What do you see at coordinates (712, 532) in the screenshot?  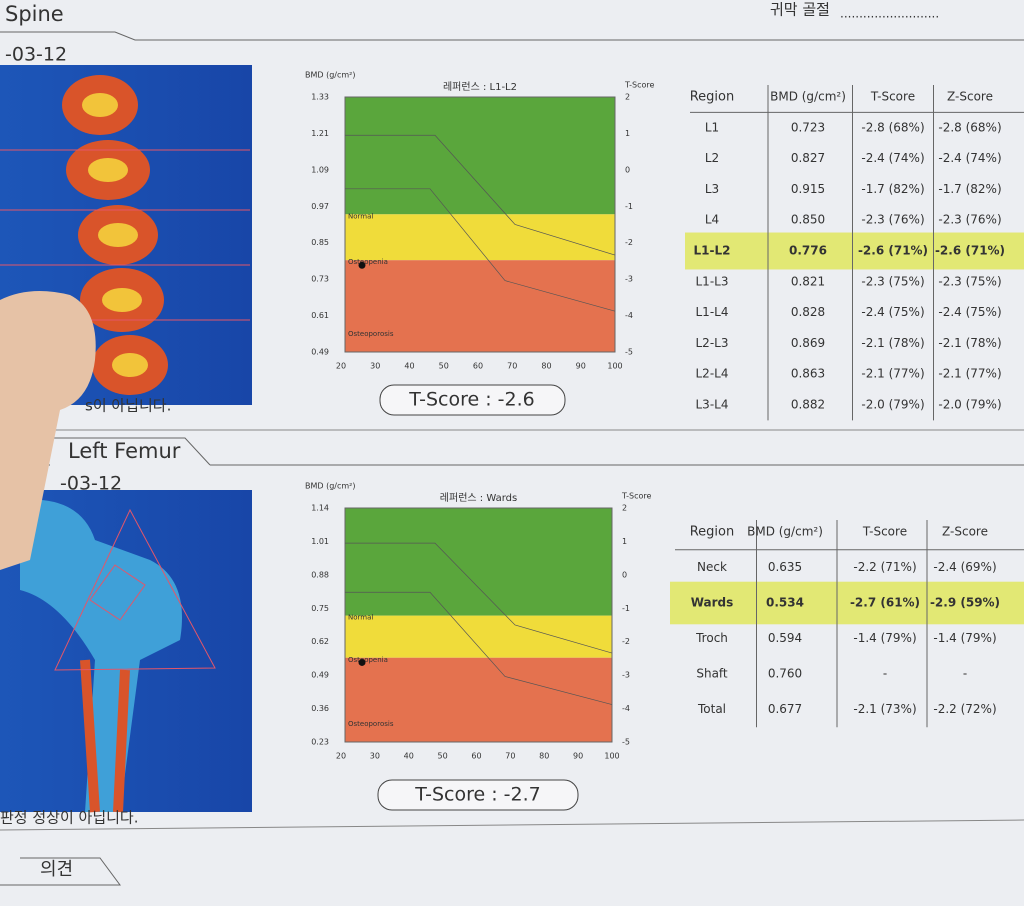 I see `table-header: Region` at bounding box center [712, 532].